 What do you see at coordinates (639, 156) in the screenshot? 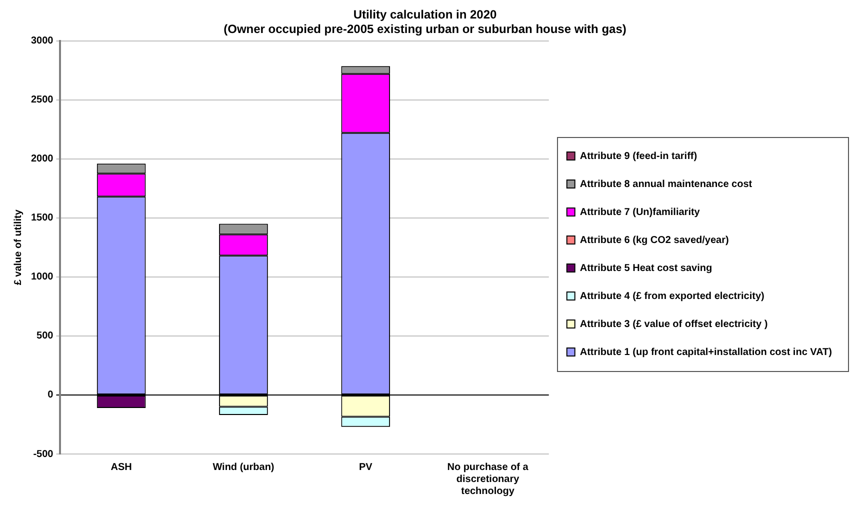
I see `legend-label: Attribute 9 (feed-in tariff)` at bounding box center [639, 156].